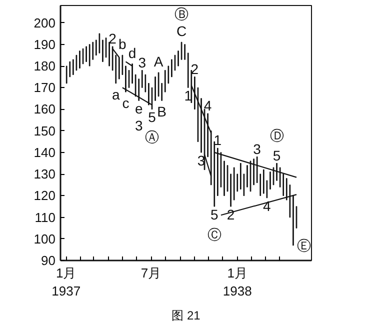 The width and height of the screenshot is (373, 327). I want to click on annotation: Ⓑ, so click(181, 14).